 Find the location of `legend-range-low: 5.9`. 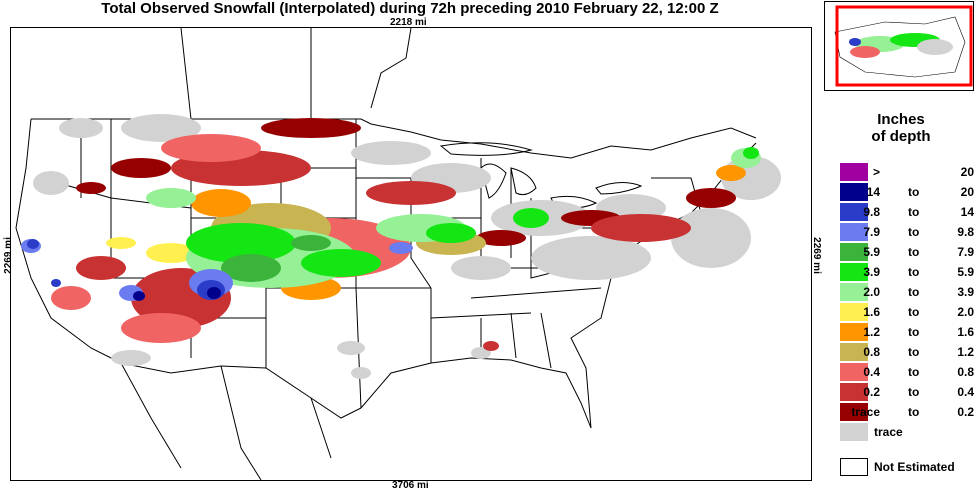

legend-range-low: 5.9 is located at coordinates (871, 252).